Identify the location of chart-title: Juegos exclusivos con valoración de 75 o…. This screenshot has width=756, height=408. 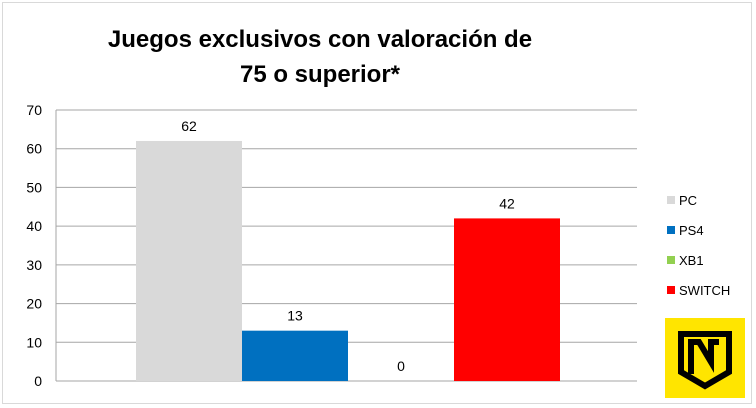
(320, 57).